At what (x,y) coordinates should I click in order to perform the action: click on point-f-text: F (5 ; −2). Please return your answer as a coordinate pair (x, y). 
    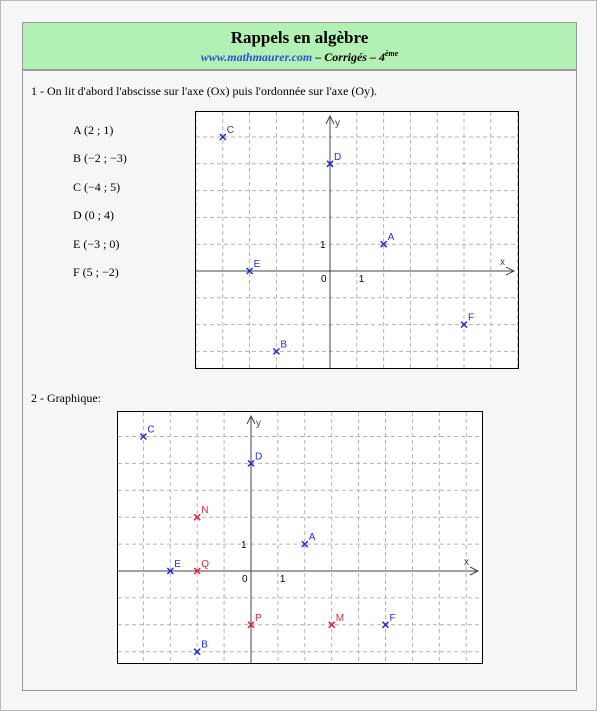
    Looking at the image, I should click on (96, 271).